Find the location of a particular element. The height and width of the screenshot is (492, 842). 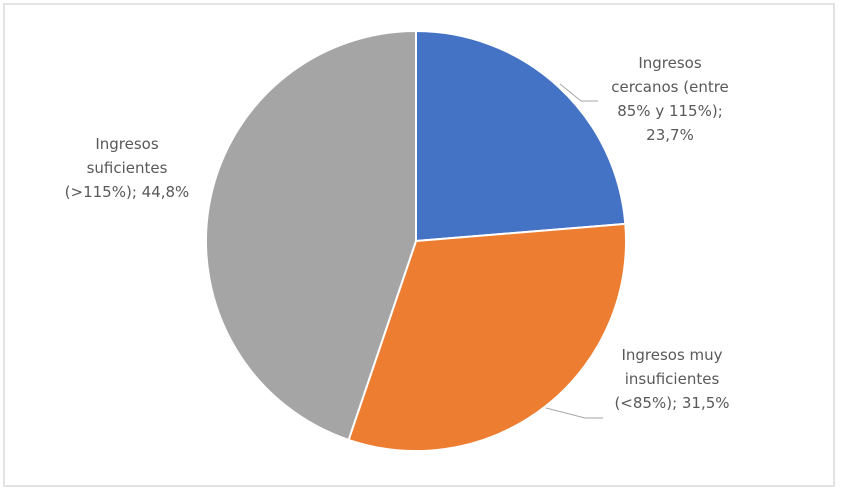

label-line: cercanos (entre is located at coordinates (670, 87).